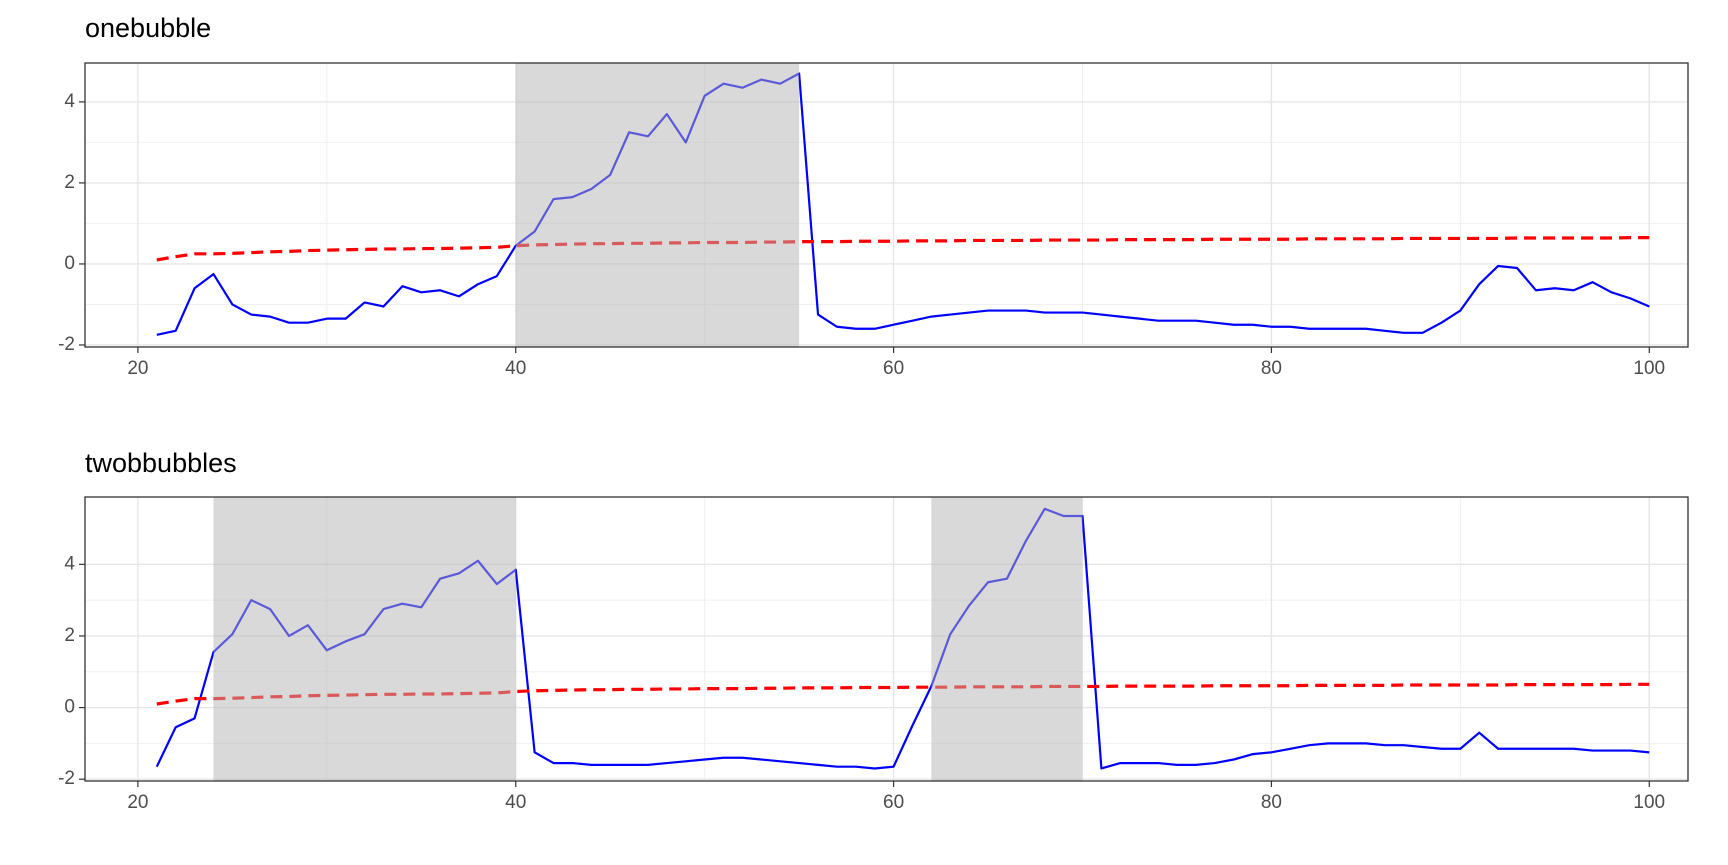  I want to click on chart-title: twobbubbles, so click(161, 463).